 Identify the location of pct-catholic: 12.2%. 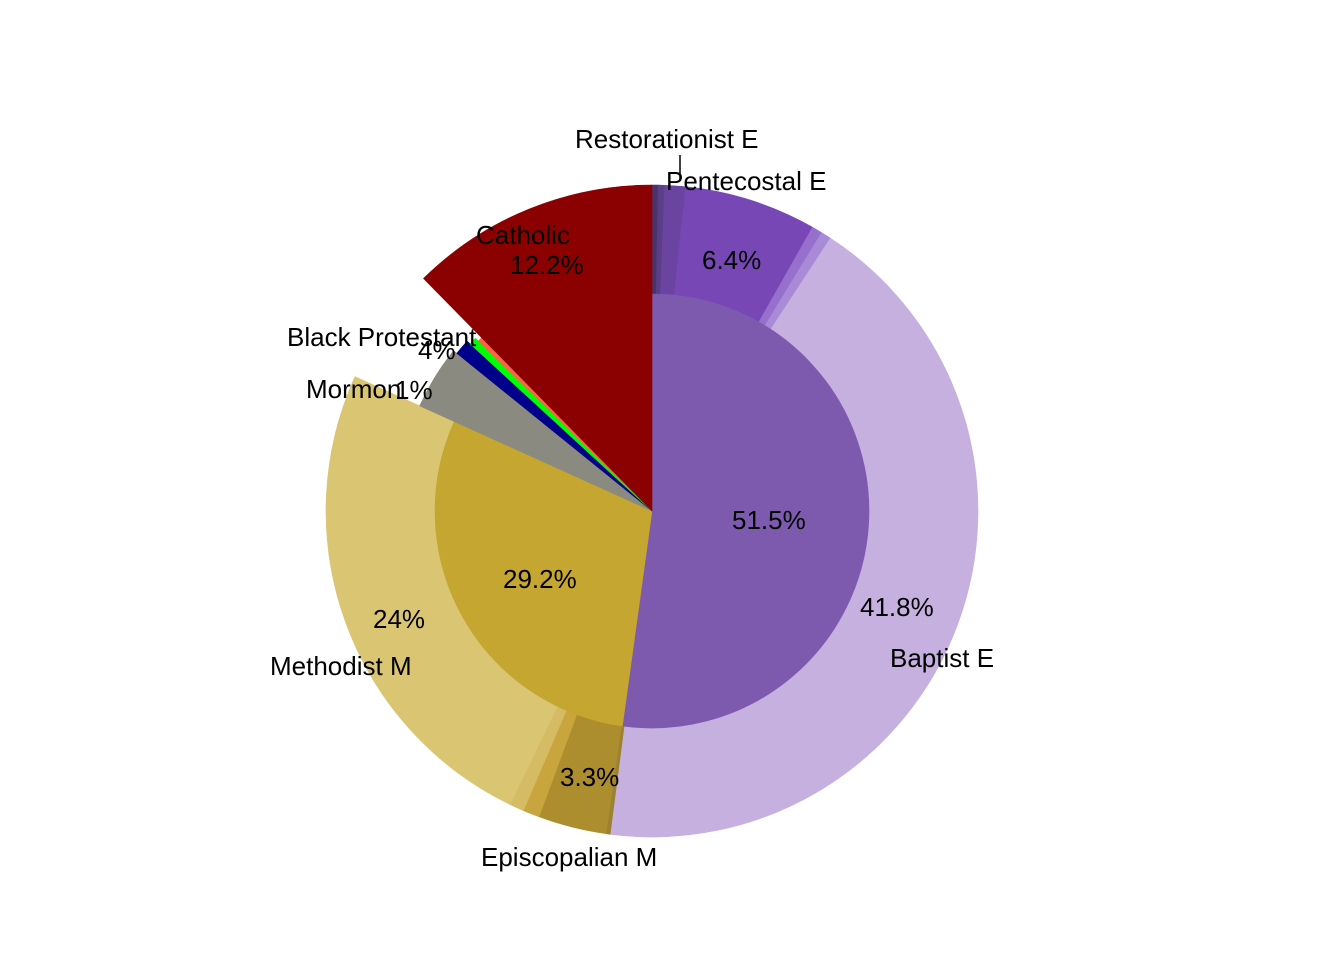
(547, 265).